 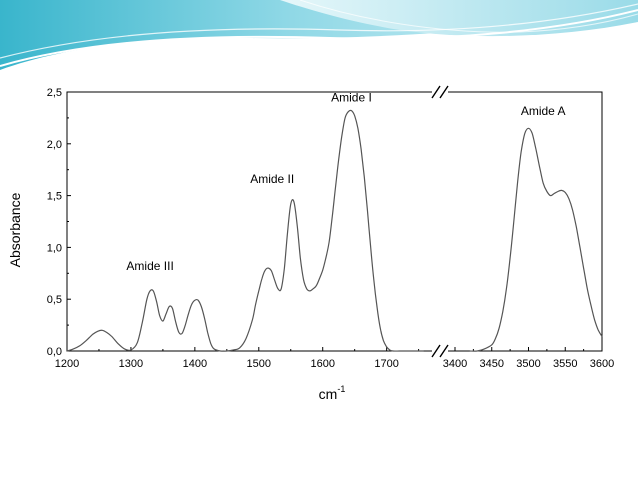 I want to click on peak-annotation: Amide II, so click(x=272, y=179).